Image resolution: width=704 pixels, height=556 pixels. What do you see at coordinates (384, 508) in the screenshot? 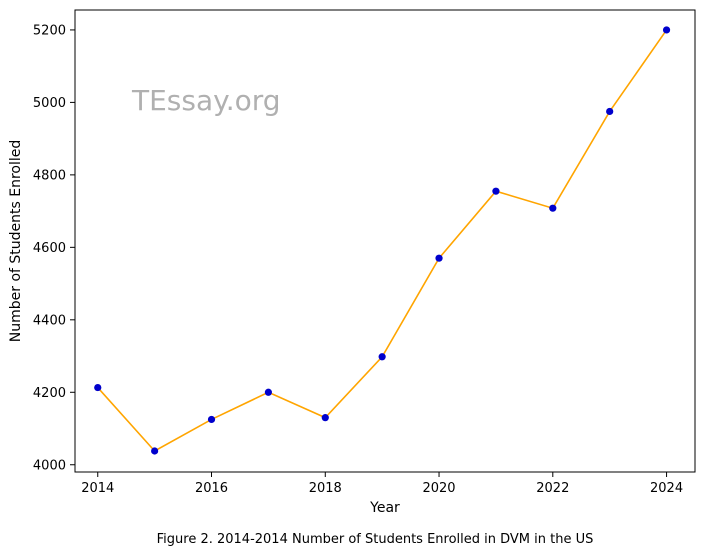
I see `x-axis-title: Year` at bounding box center [384, 508].